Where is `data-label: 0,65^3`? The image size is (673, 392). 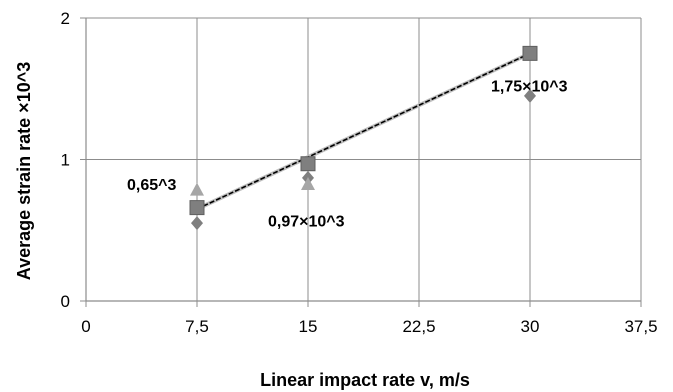 data-label: 0,65^3 is located at coordinates (151, 185).